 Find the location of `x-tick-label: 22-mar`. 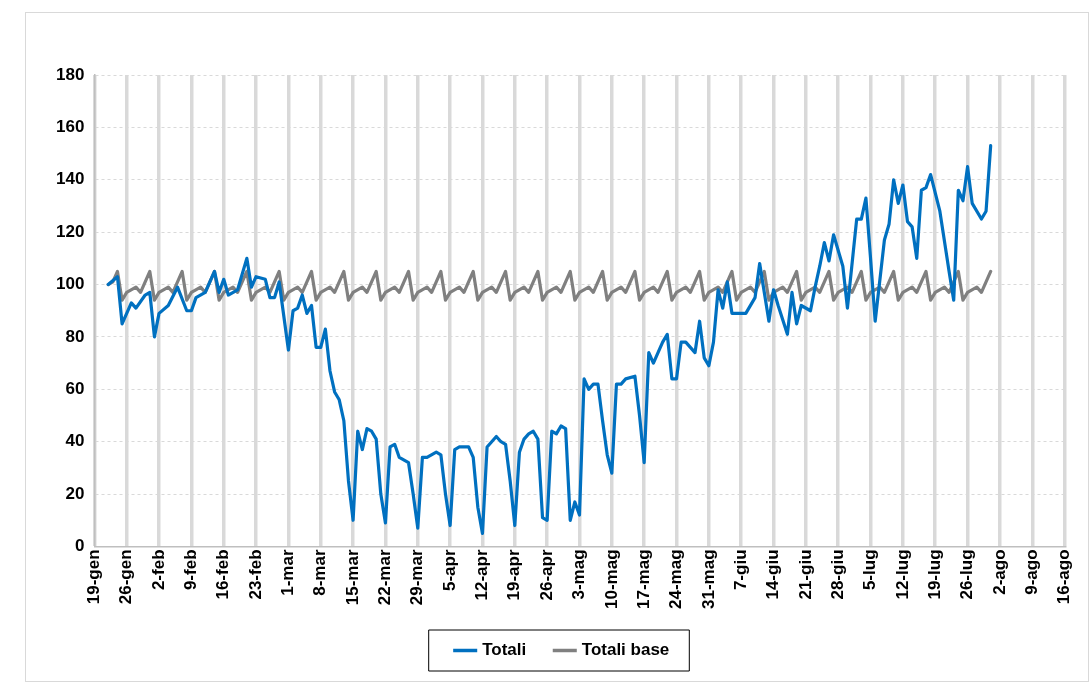

x-tick-label: 22-mar is located at coordinates (385, 577).